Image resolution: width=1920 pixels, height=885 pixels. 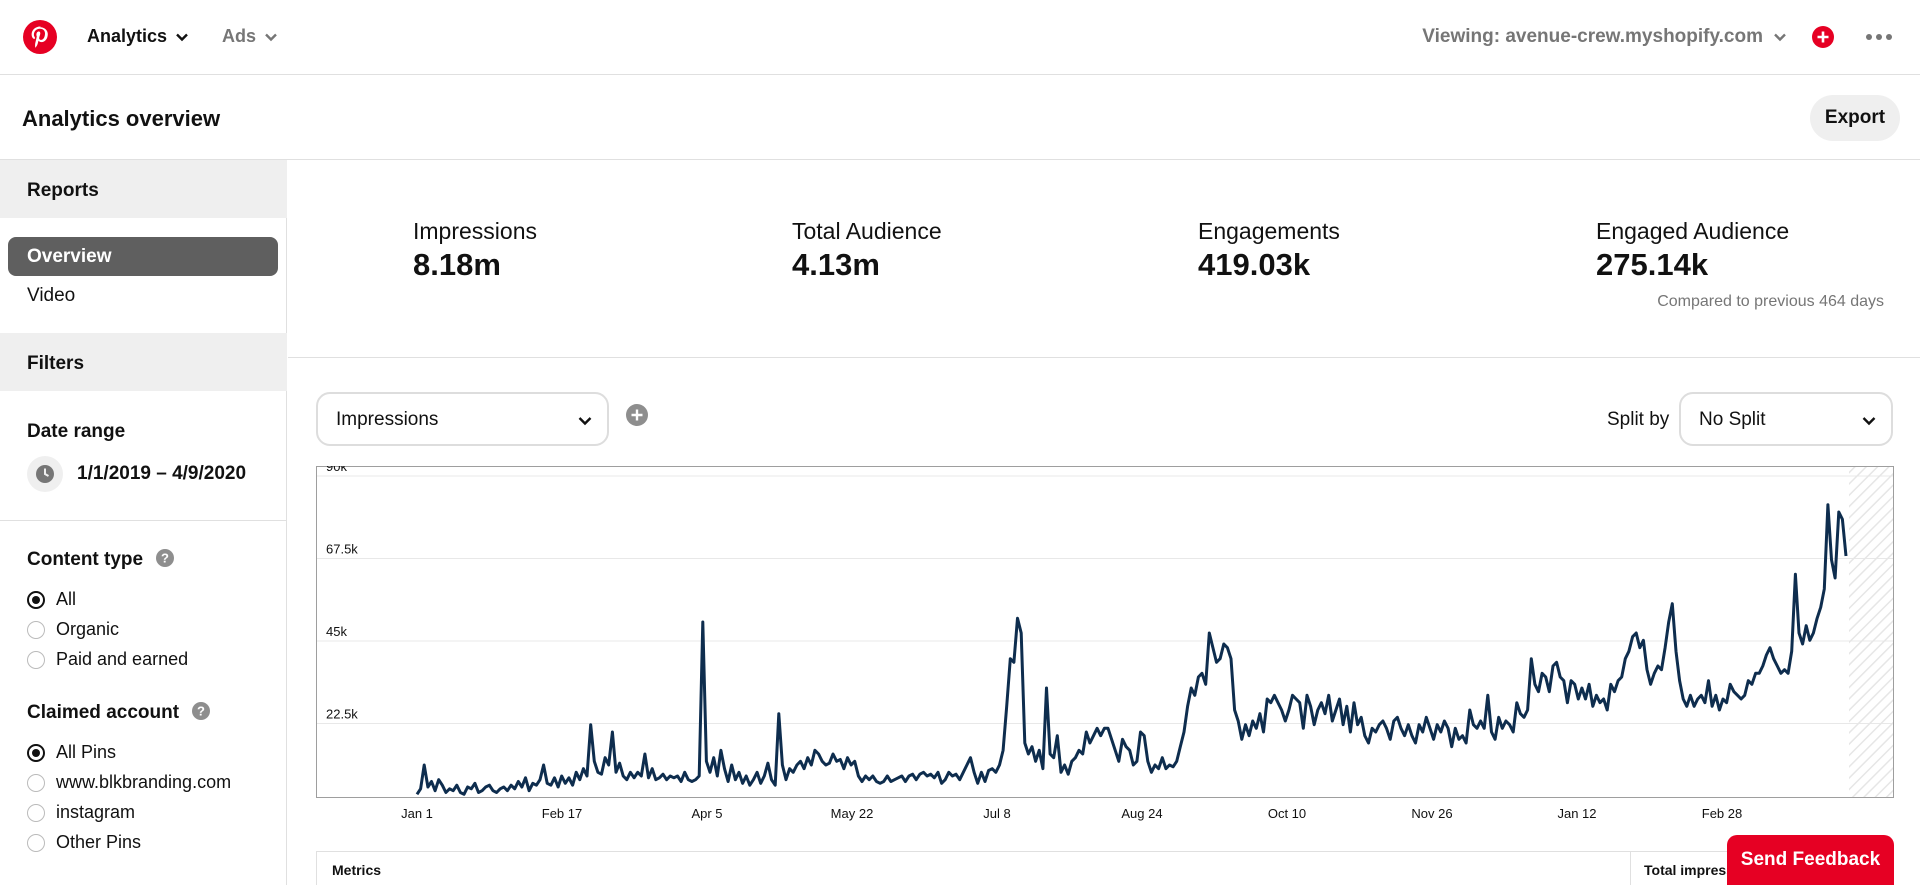 What do you see at coordinates (103, 712) in the screenshot?
I see `claimed-account-label-text: Claimed account` at bounding box center [103, 712].